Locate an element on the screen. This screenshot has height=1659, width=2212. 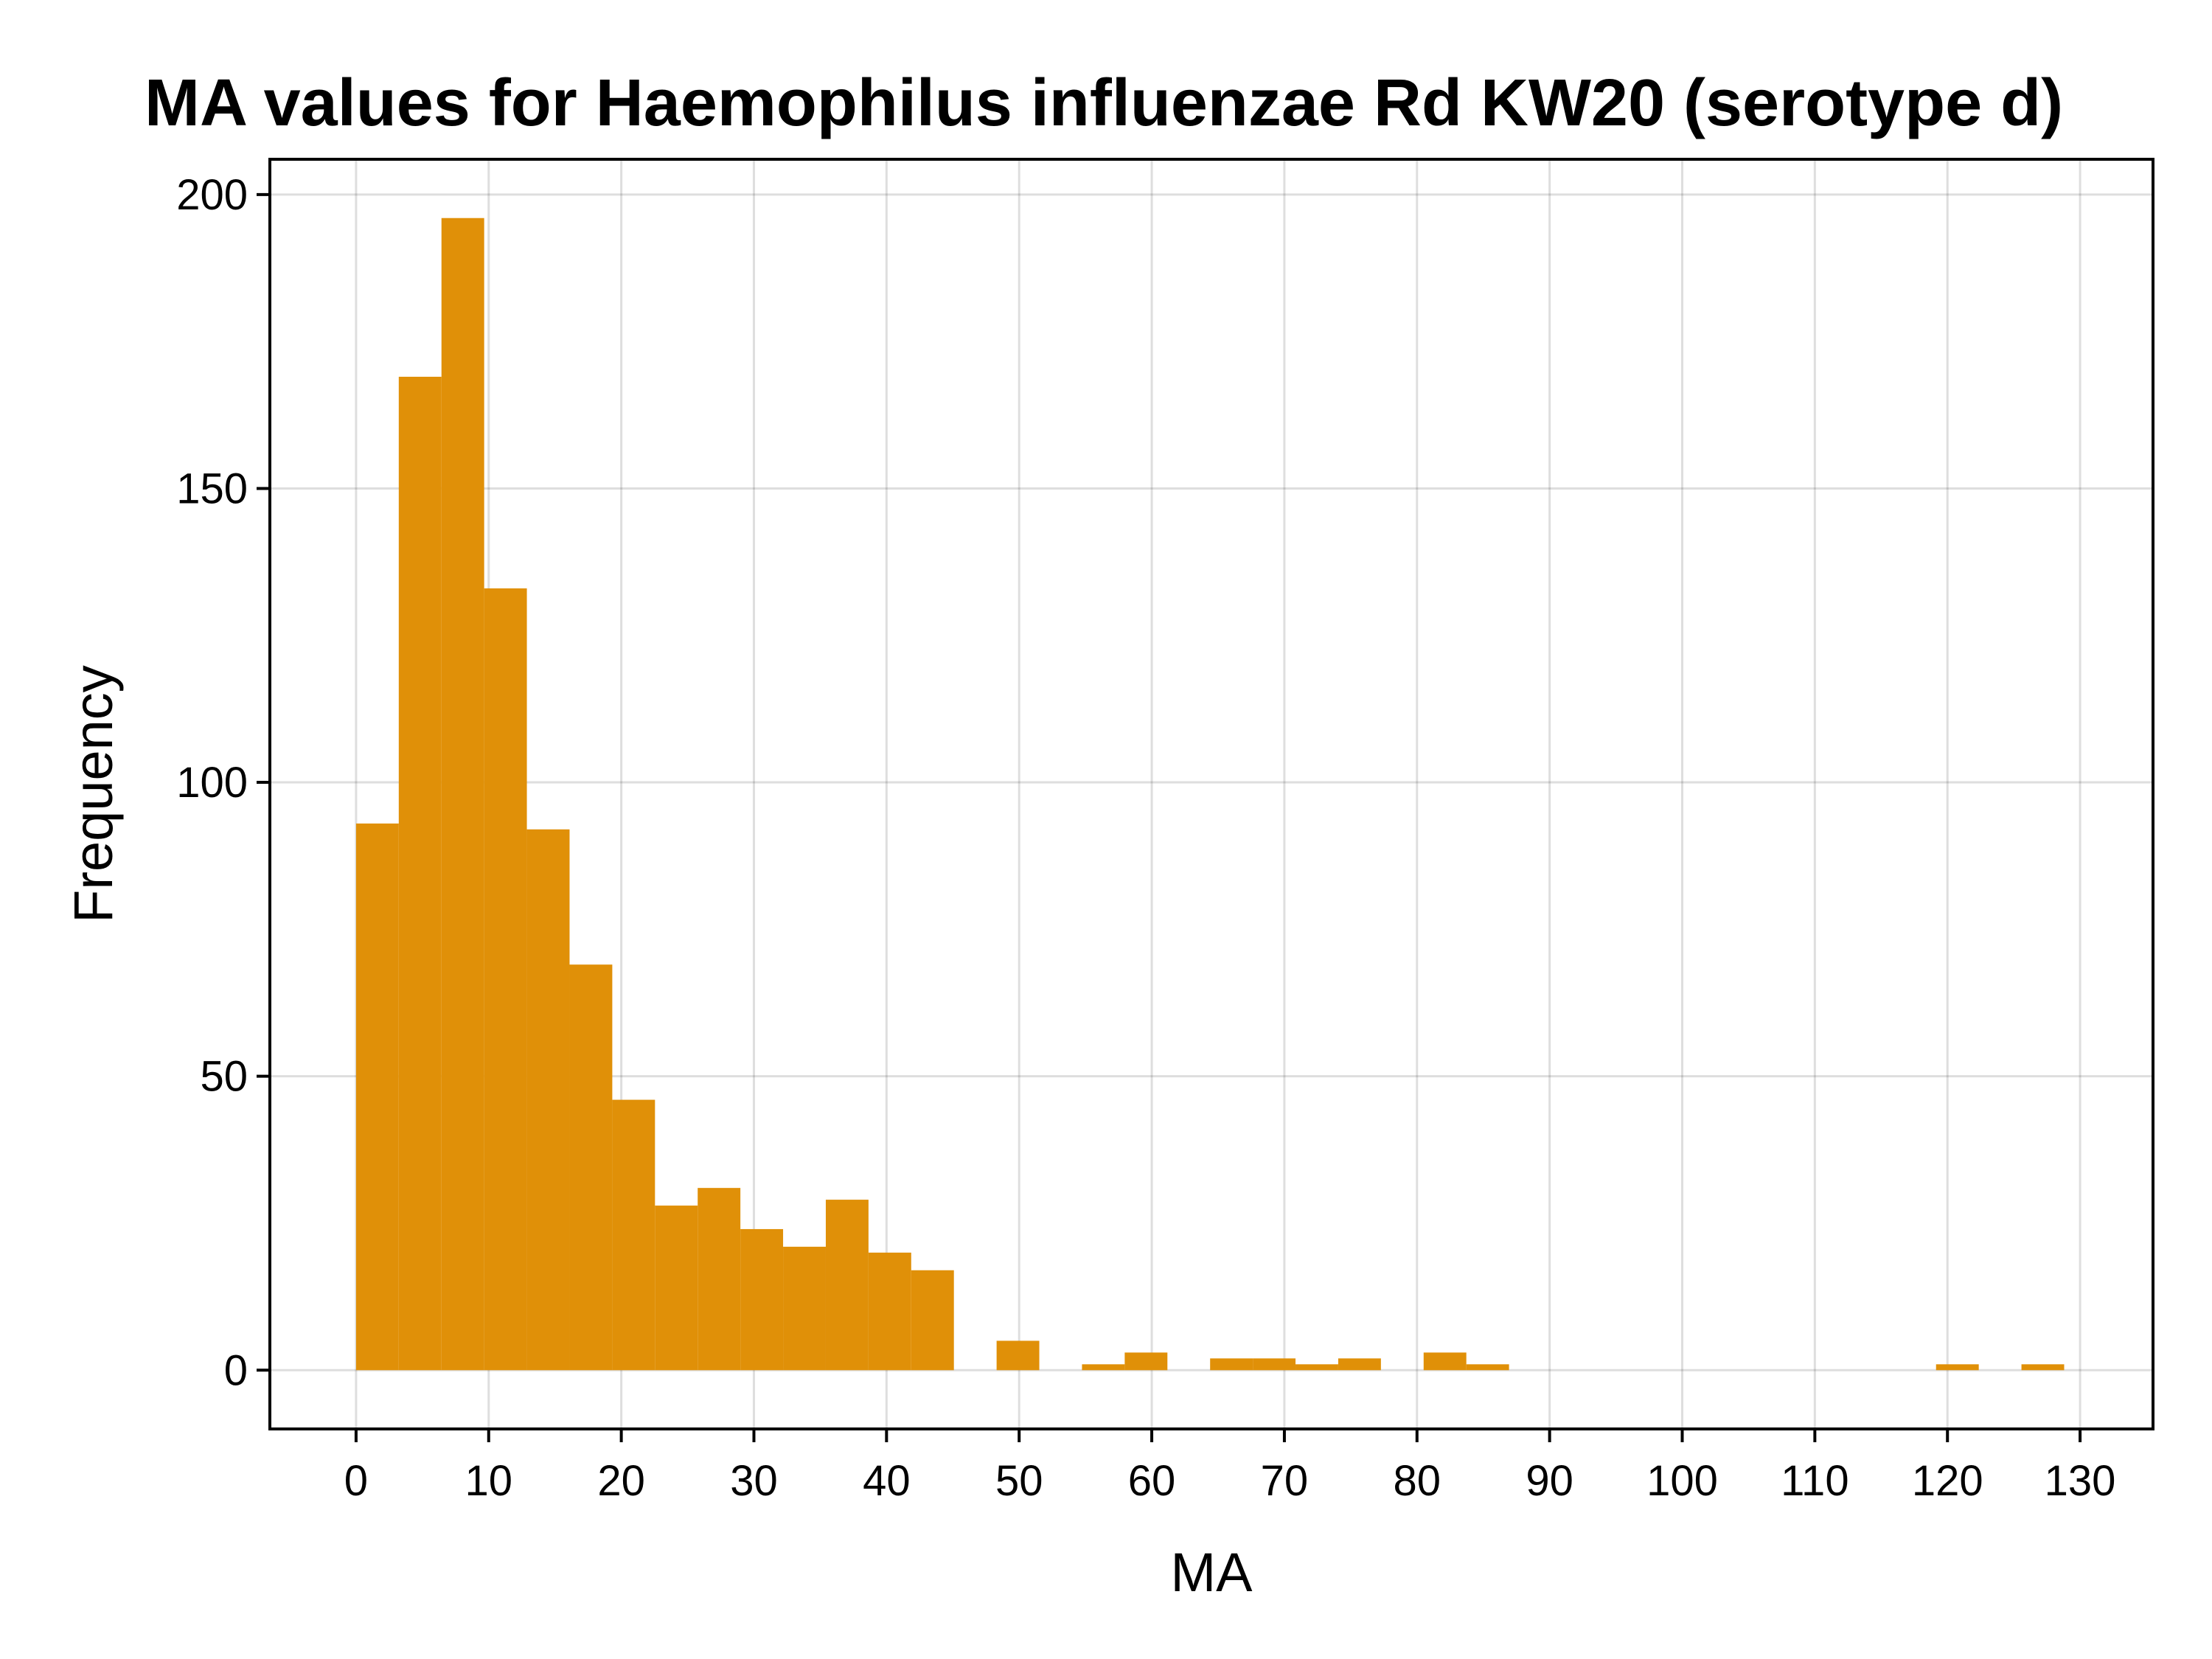
x-axis-ticks: 0 10 20 30 40 50 60 70 80 90 100 110 120 130 is located at coordinates (1230, 1467).